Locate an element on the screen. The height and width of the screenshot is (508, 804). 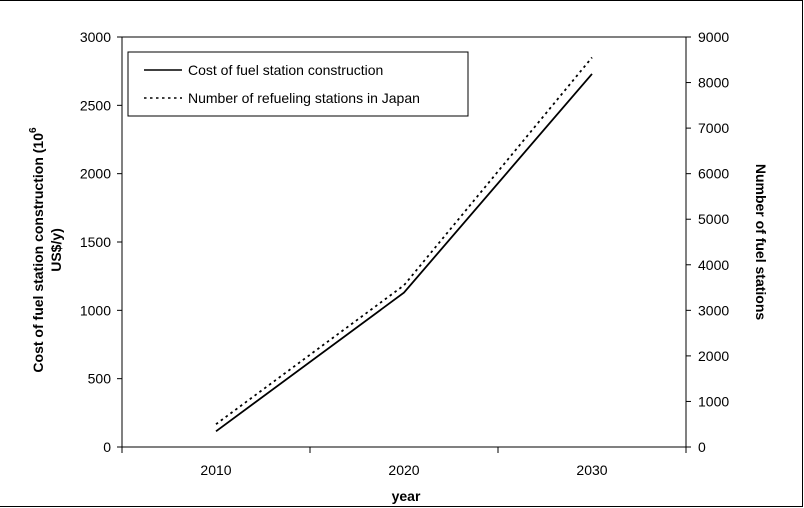
right-axis-ticks: 0 1000 2000 3000 4000 5000 6000 7000 8000 9000 is located at coordinates (707, 242).